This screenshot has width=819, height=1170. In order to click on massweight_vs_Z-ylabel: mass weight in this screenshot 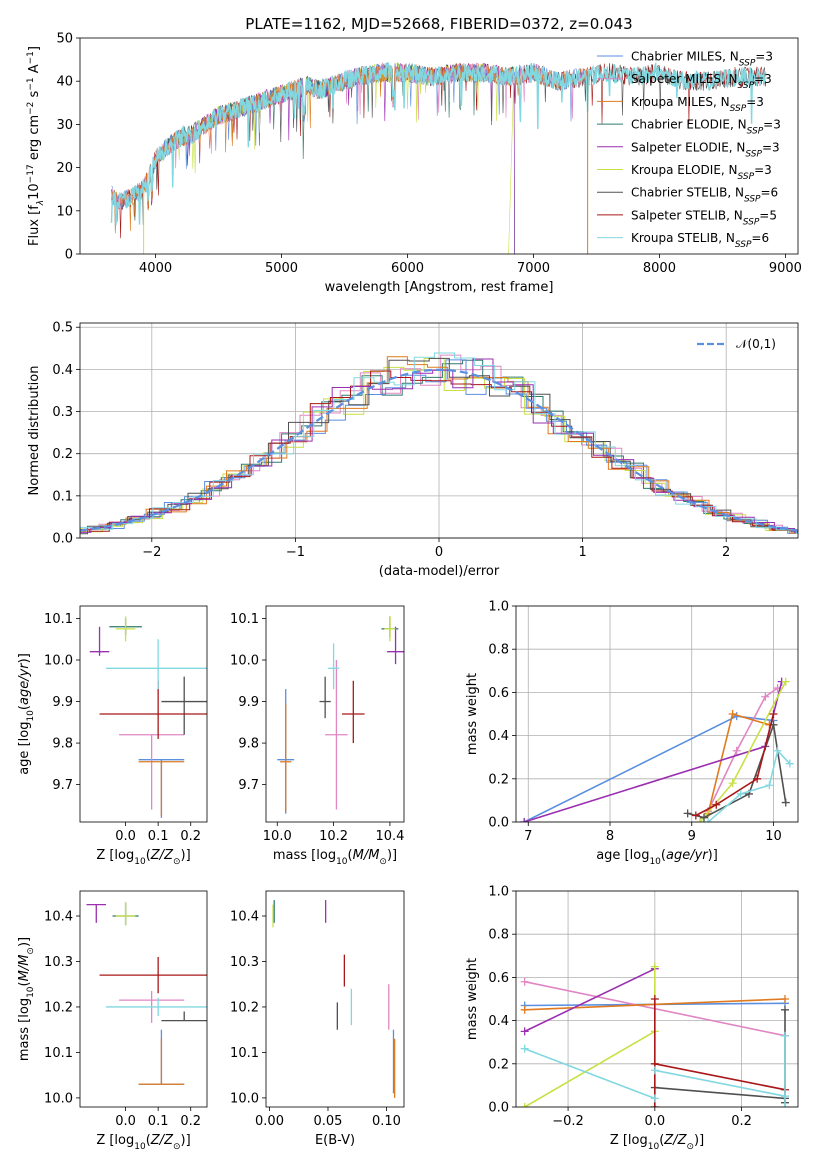, I will do `click(472, 999)`.